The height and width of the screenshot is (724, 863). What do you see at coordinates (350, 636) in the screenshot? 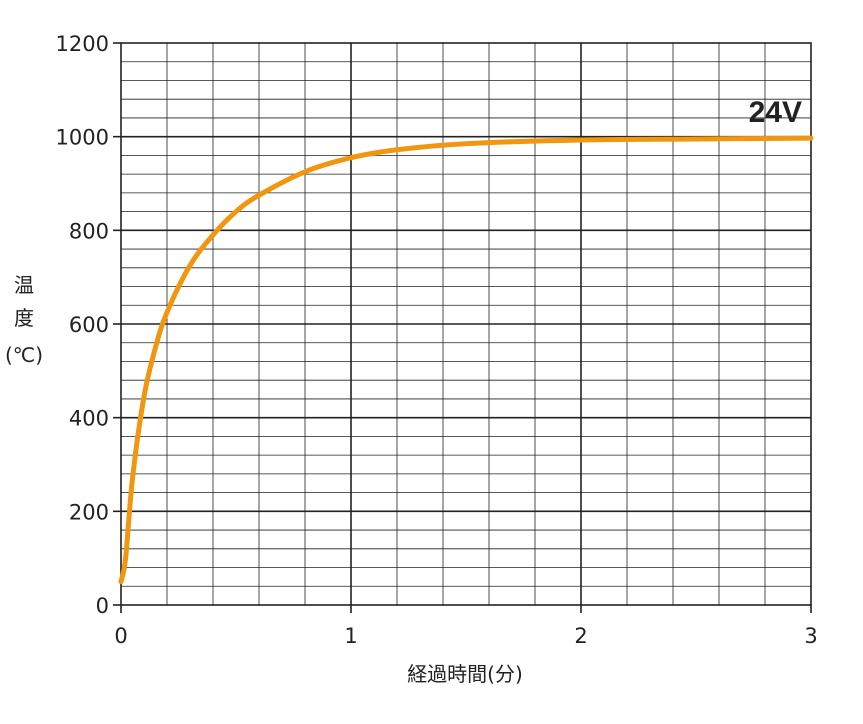
I see `x-tick-label: 1` at bounding box center [350, 636].